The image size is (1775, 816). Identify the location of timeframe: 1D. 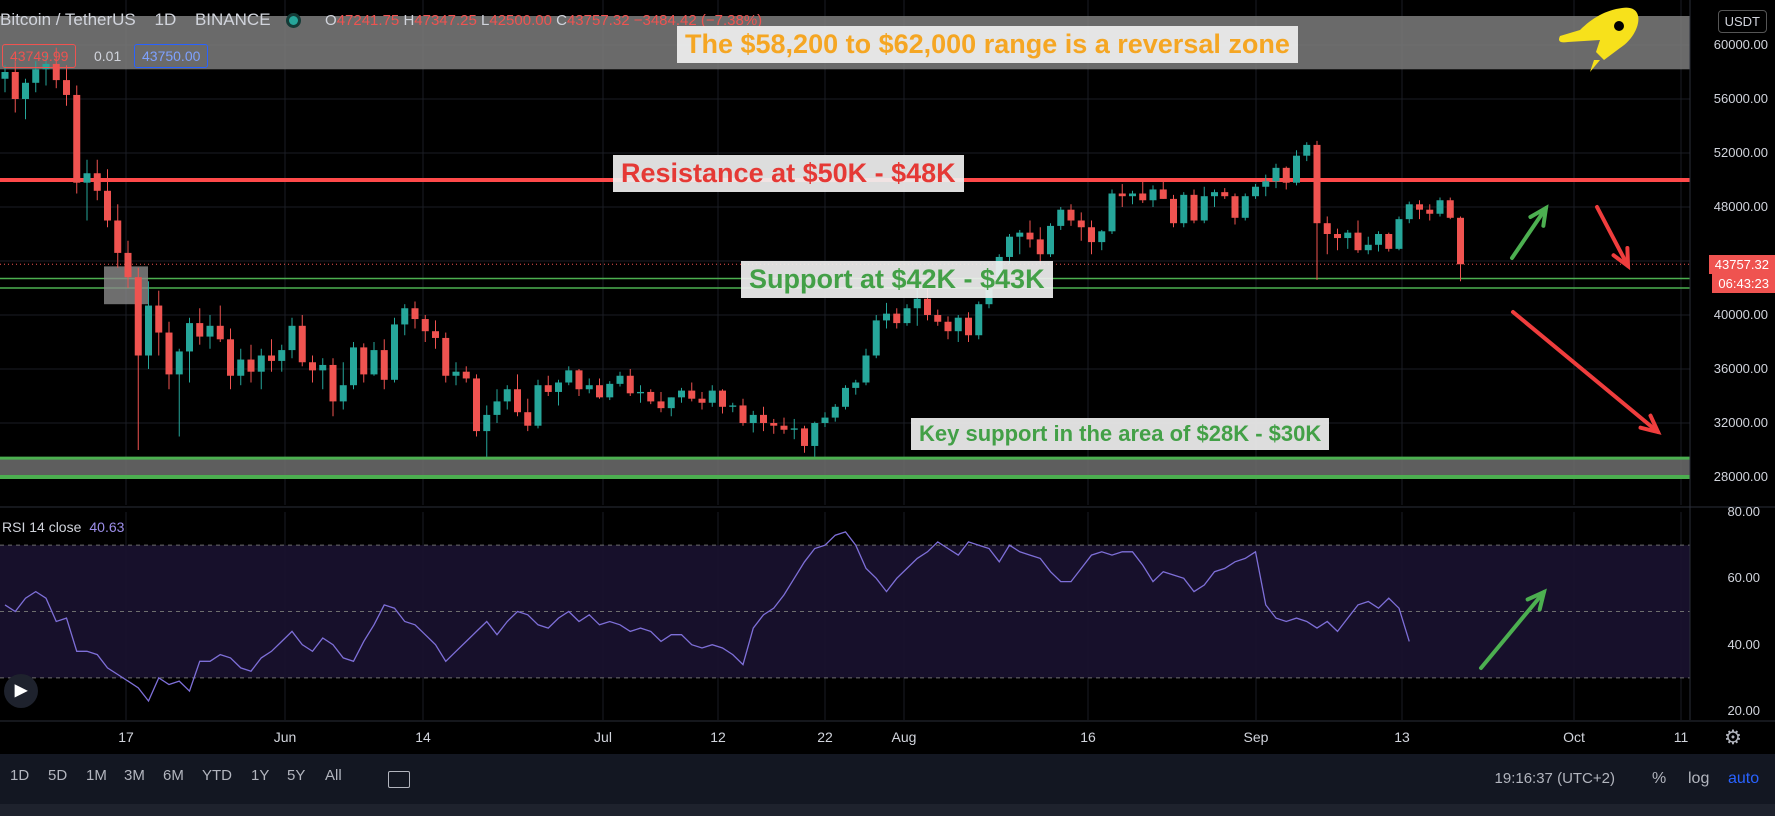
(165, 19).